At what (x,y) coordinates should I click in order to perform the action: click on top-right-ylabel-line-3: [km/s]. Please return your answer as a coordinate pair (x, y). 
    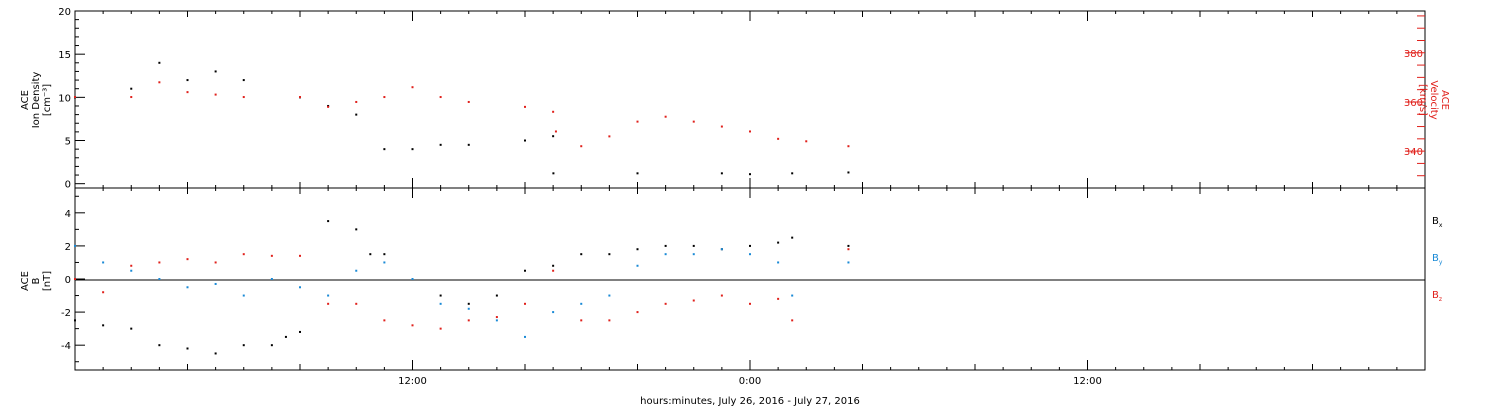
    Looking at the image, I should click on (1422, 100).